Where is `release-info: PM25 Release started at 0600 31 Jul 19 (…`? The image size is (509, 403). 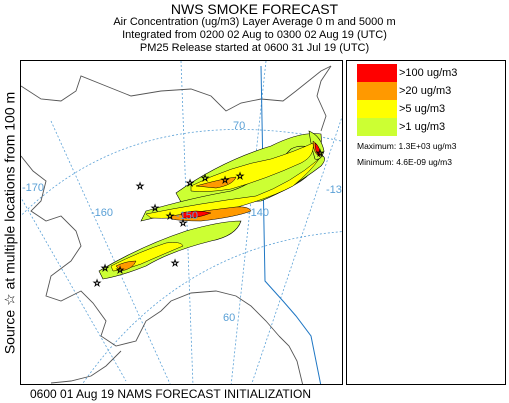
release-info: PM25 Release started at 0600 31 Jul 19 (… is located at coordinates (254, 48).